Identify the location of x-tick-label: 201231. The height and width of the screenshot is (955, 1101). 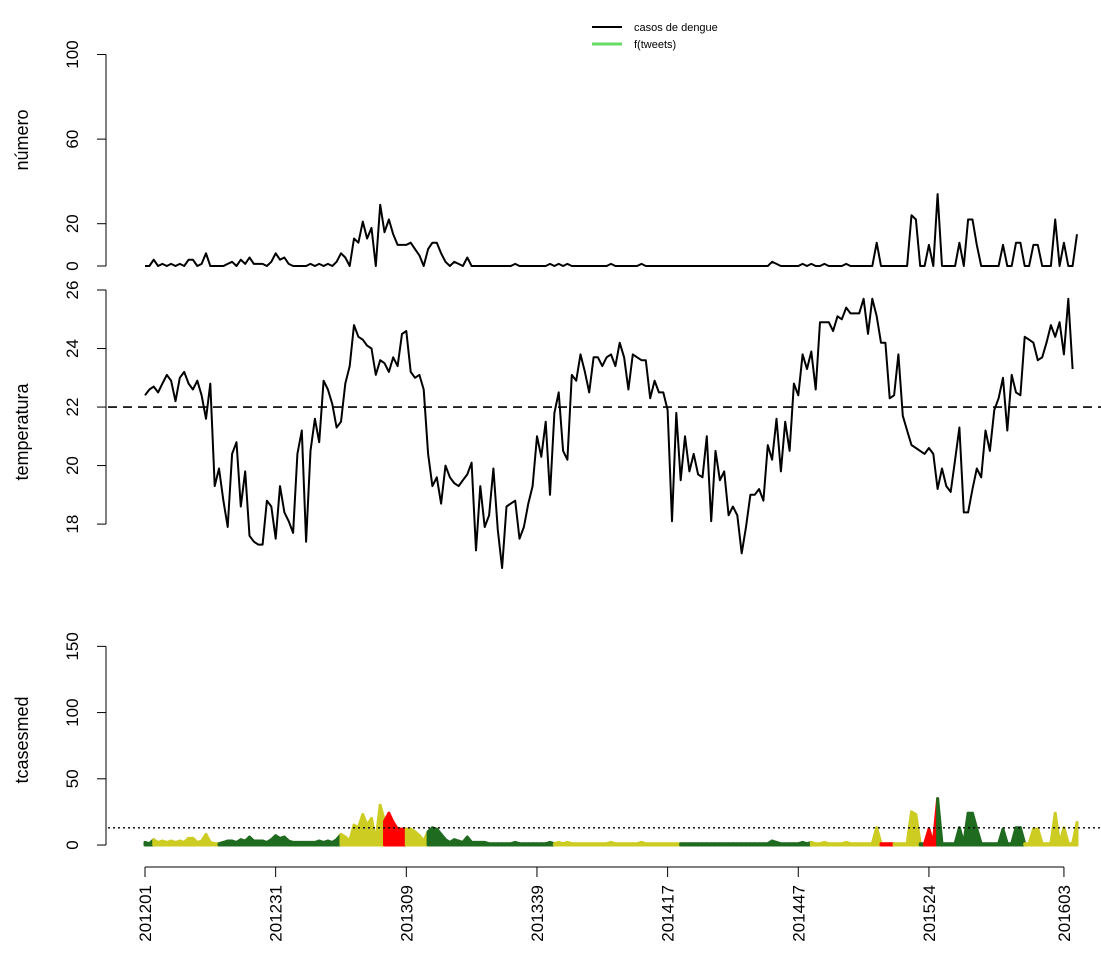
(276, 913).